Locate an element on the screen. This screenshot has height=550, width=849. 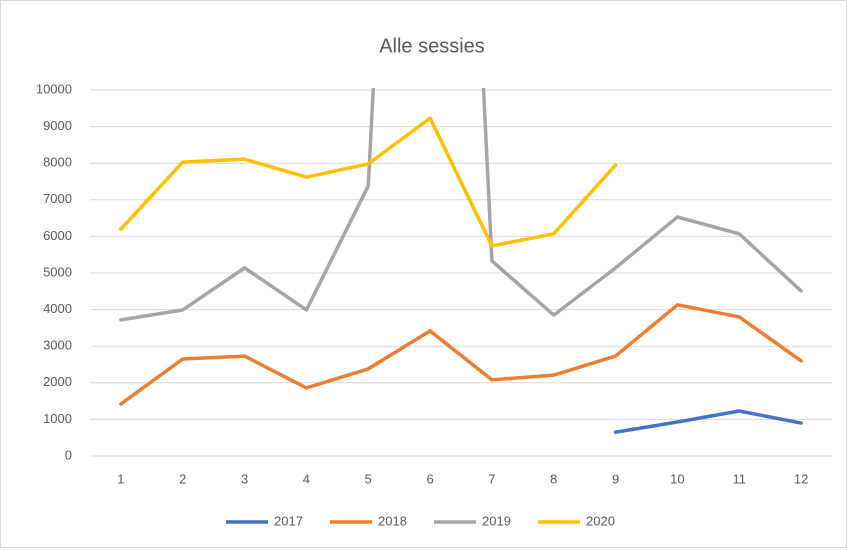
y-tick-label: 9000 is located at coordinates (57, 125).